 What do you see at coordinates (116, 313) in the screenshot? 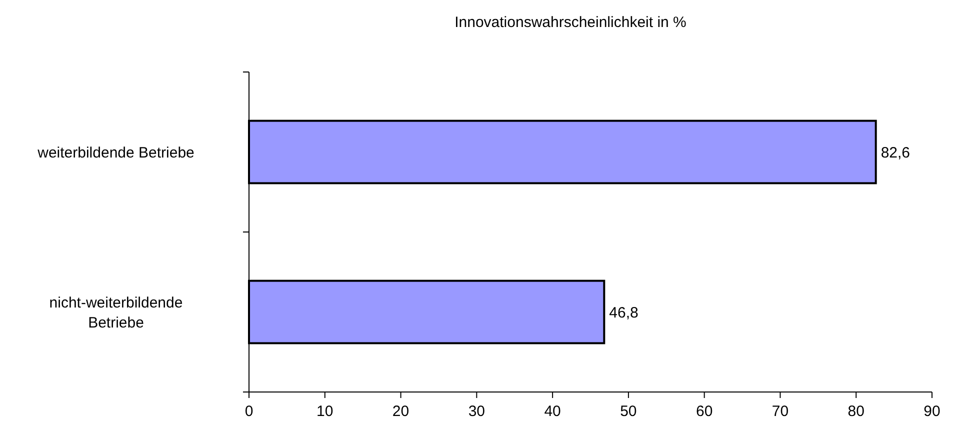
I see `y-tick-label: nicht-weiterbildende Betriebe` at bounding box center [116, 313].